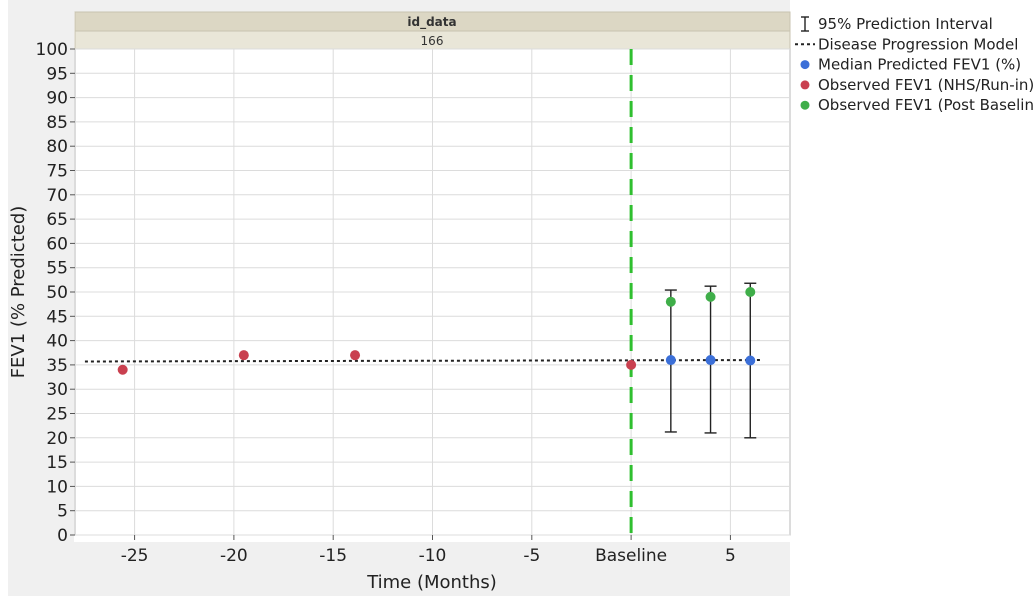 This screenshot has height=596, width=1034. Describe the element at coordinates (57, 74) in the screenshot. I see `y-tick-label: 95` at that location.